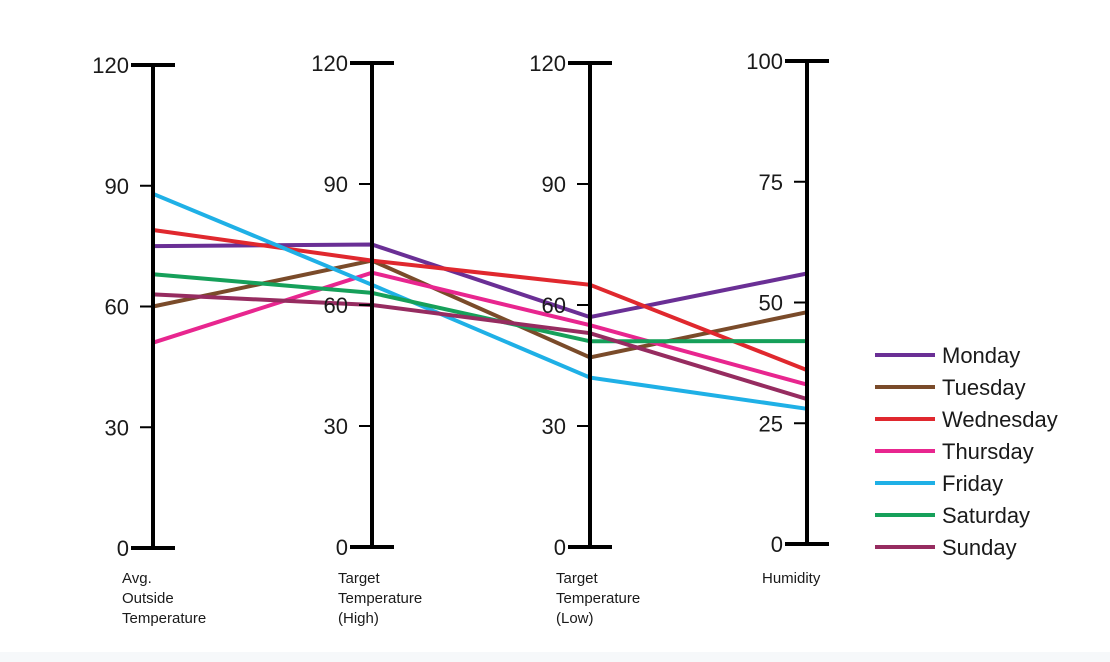 This screenshot has width=1110, height=662. I want to click on series-line-sunday, so click(480, 347).